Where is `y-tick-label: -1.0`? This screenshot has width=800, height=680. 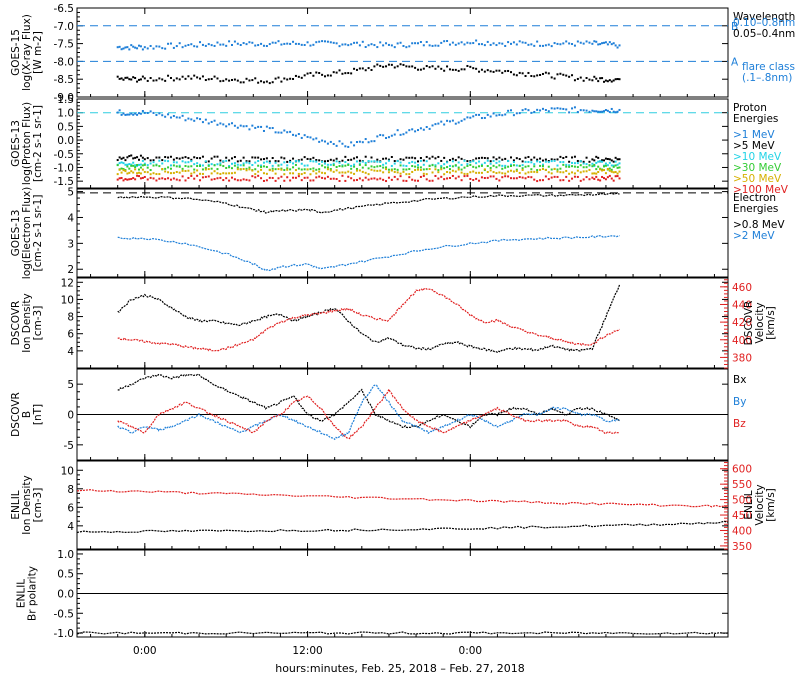 y-tick-label: -1.0 is located at coordinates (64, 634).